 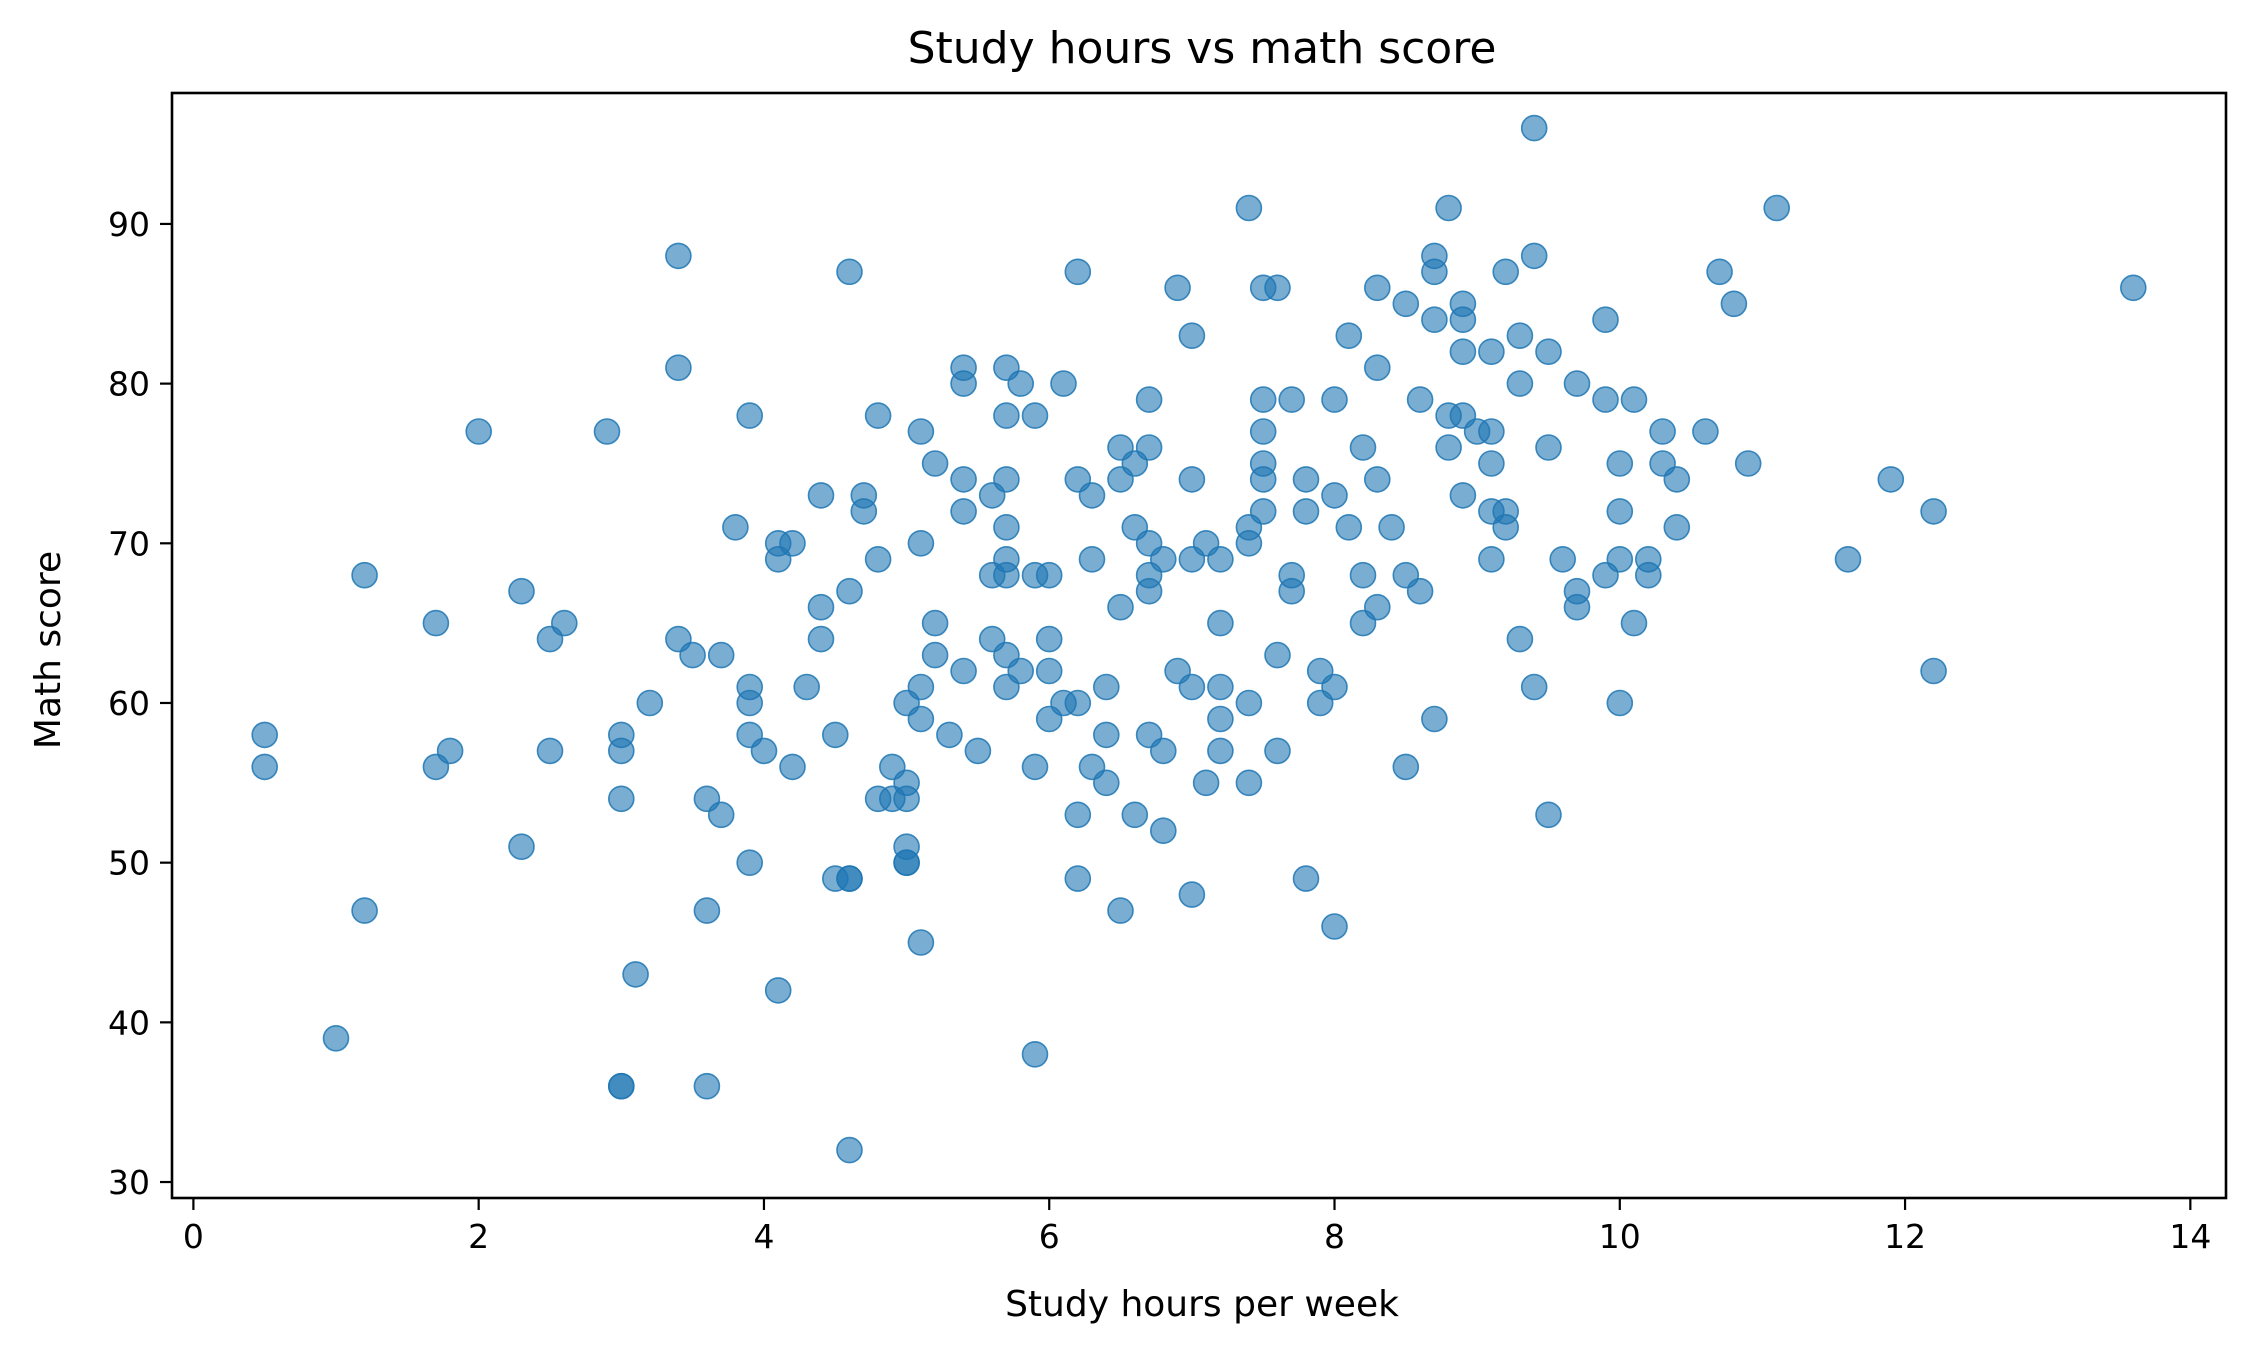 What do you see at coordinates (763, 1236) in the screenshot?
I see `x-tick-label: 4` at bounding box center [763, 1236].